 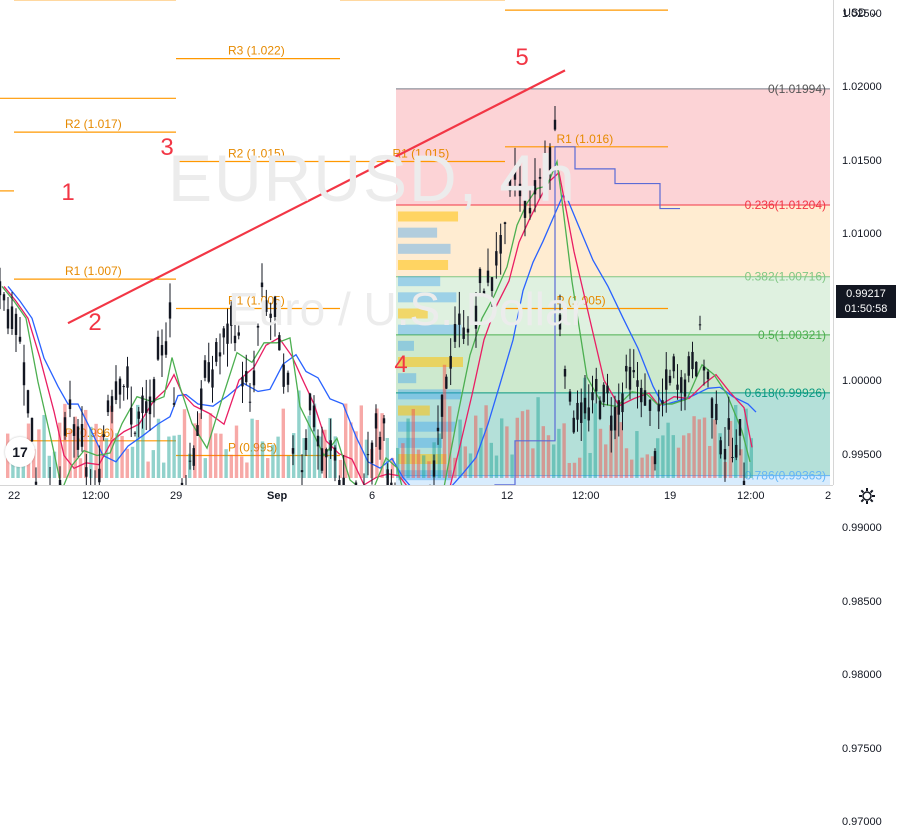 What do you see at coordinates (416, 498) in the screenshot?
I see `time-axis` at bounding box center [416, 498].